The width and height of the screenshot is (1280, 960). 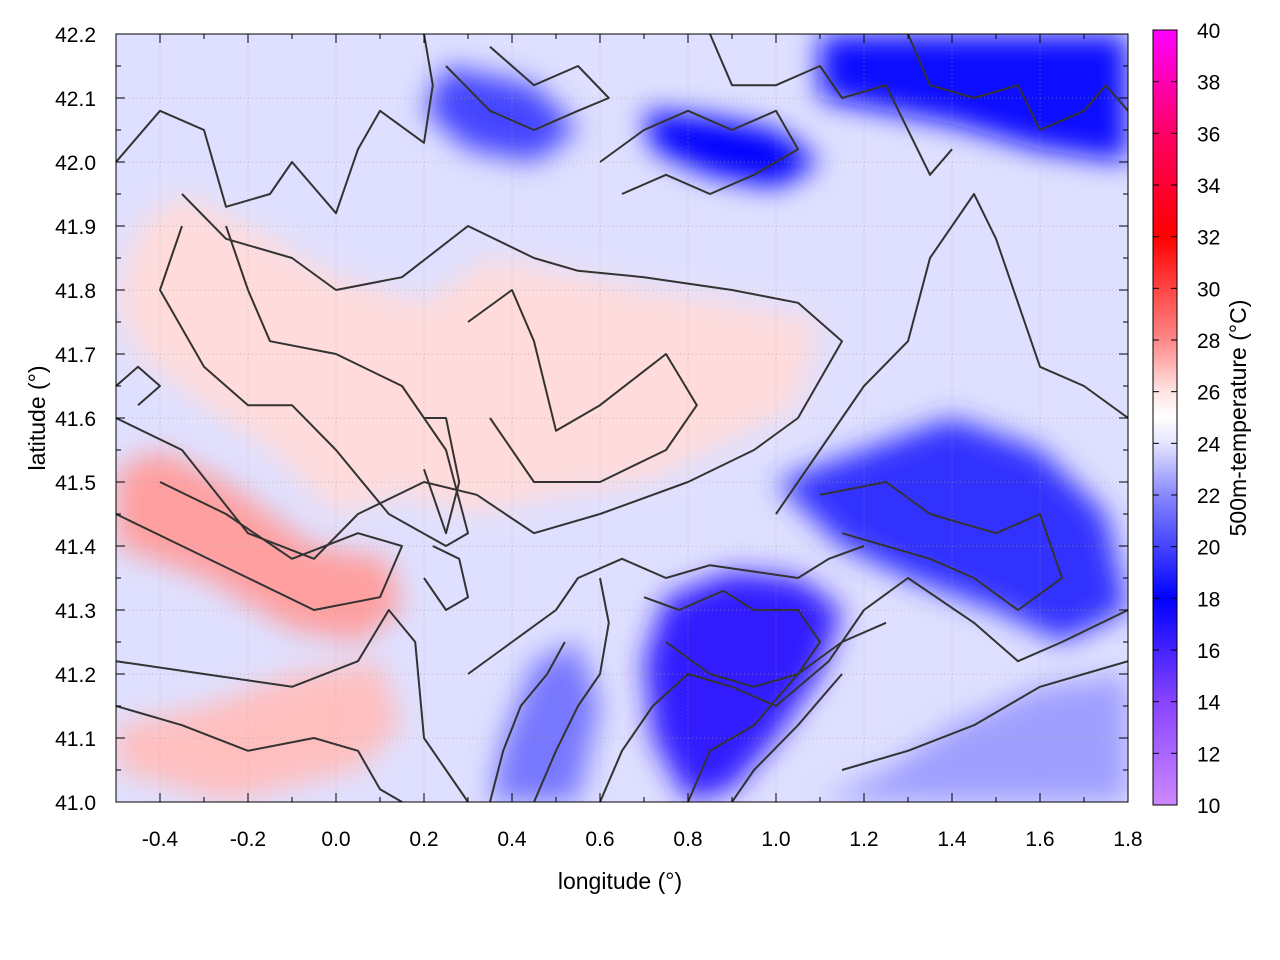 I want to click on x-axis-title: longitude (°), so click(x=620, y=881).